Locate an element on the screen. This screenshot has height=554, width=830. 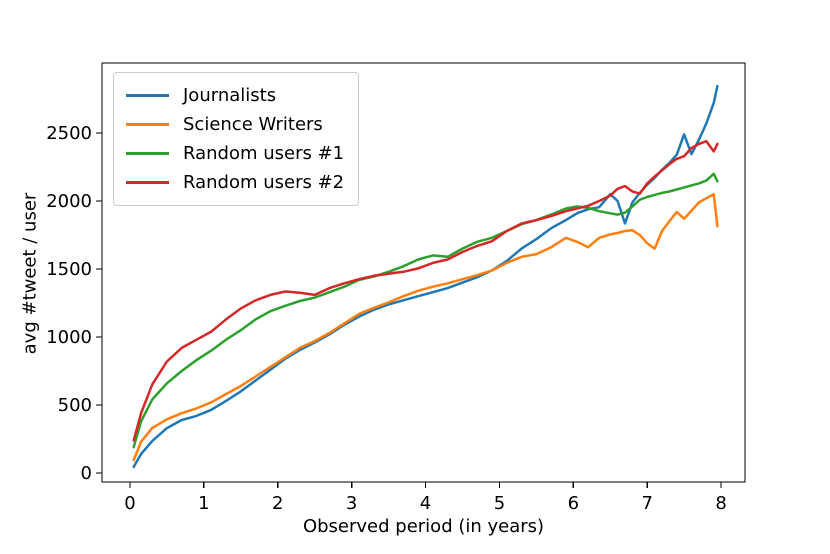
x-tick-label: 0 is located at coordinates (129, 503).